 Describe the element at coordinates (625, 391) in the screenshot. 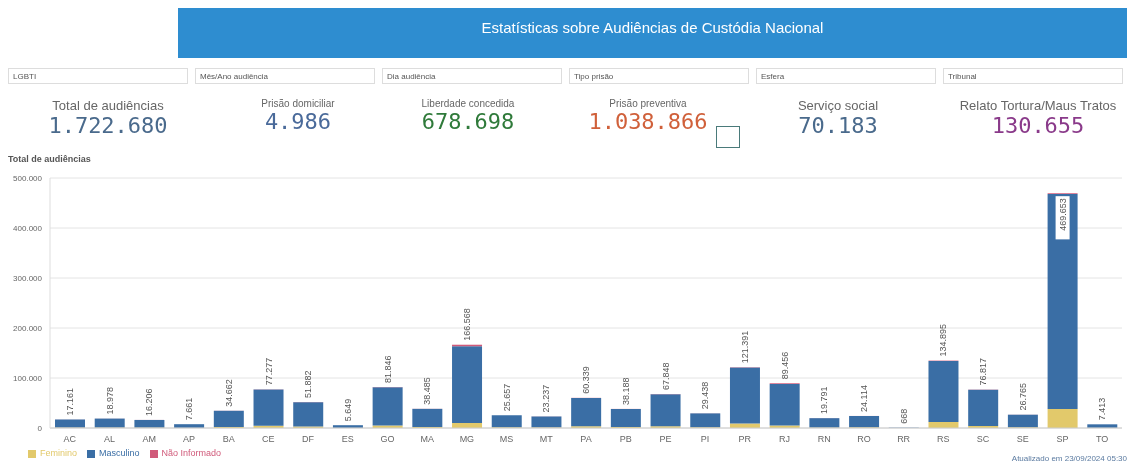

I see `total-label: 38.188` at that location.